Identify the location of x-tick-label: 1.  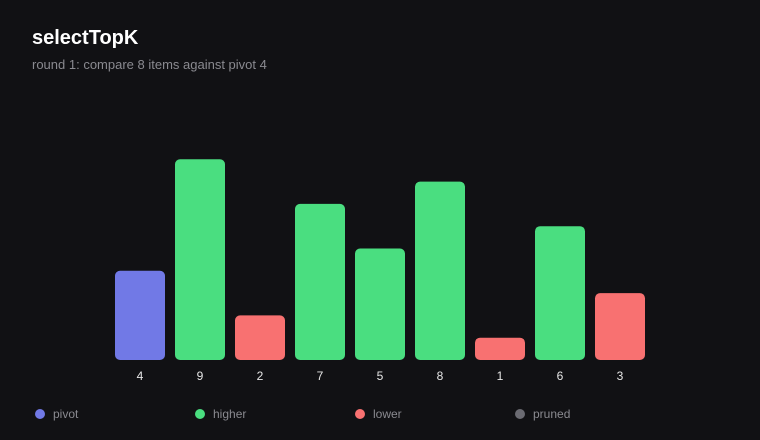
(500, 376).